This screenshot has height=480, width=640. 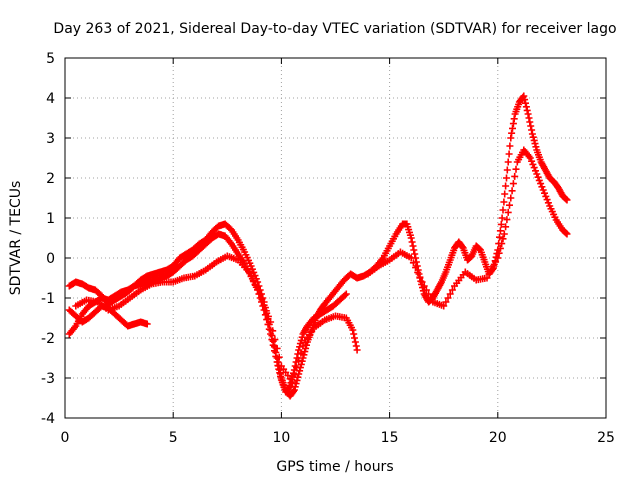 I want to click on y-tick-label: 5, so click(x=50, y=59).